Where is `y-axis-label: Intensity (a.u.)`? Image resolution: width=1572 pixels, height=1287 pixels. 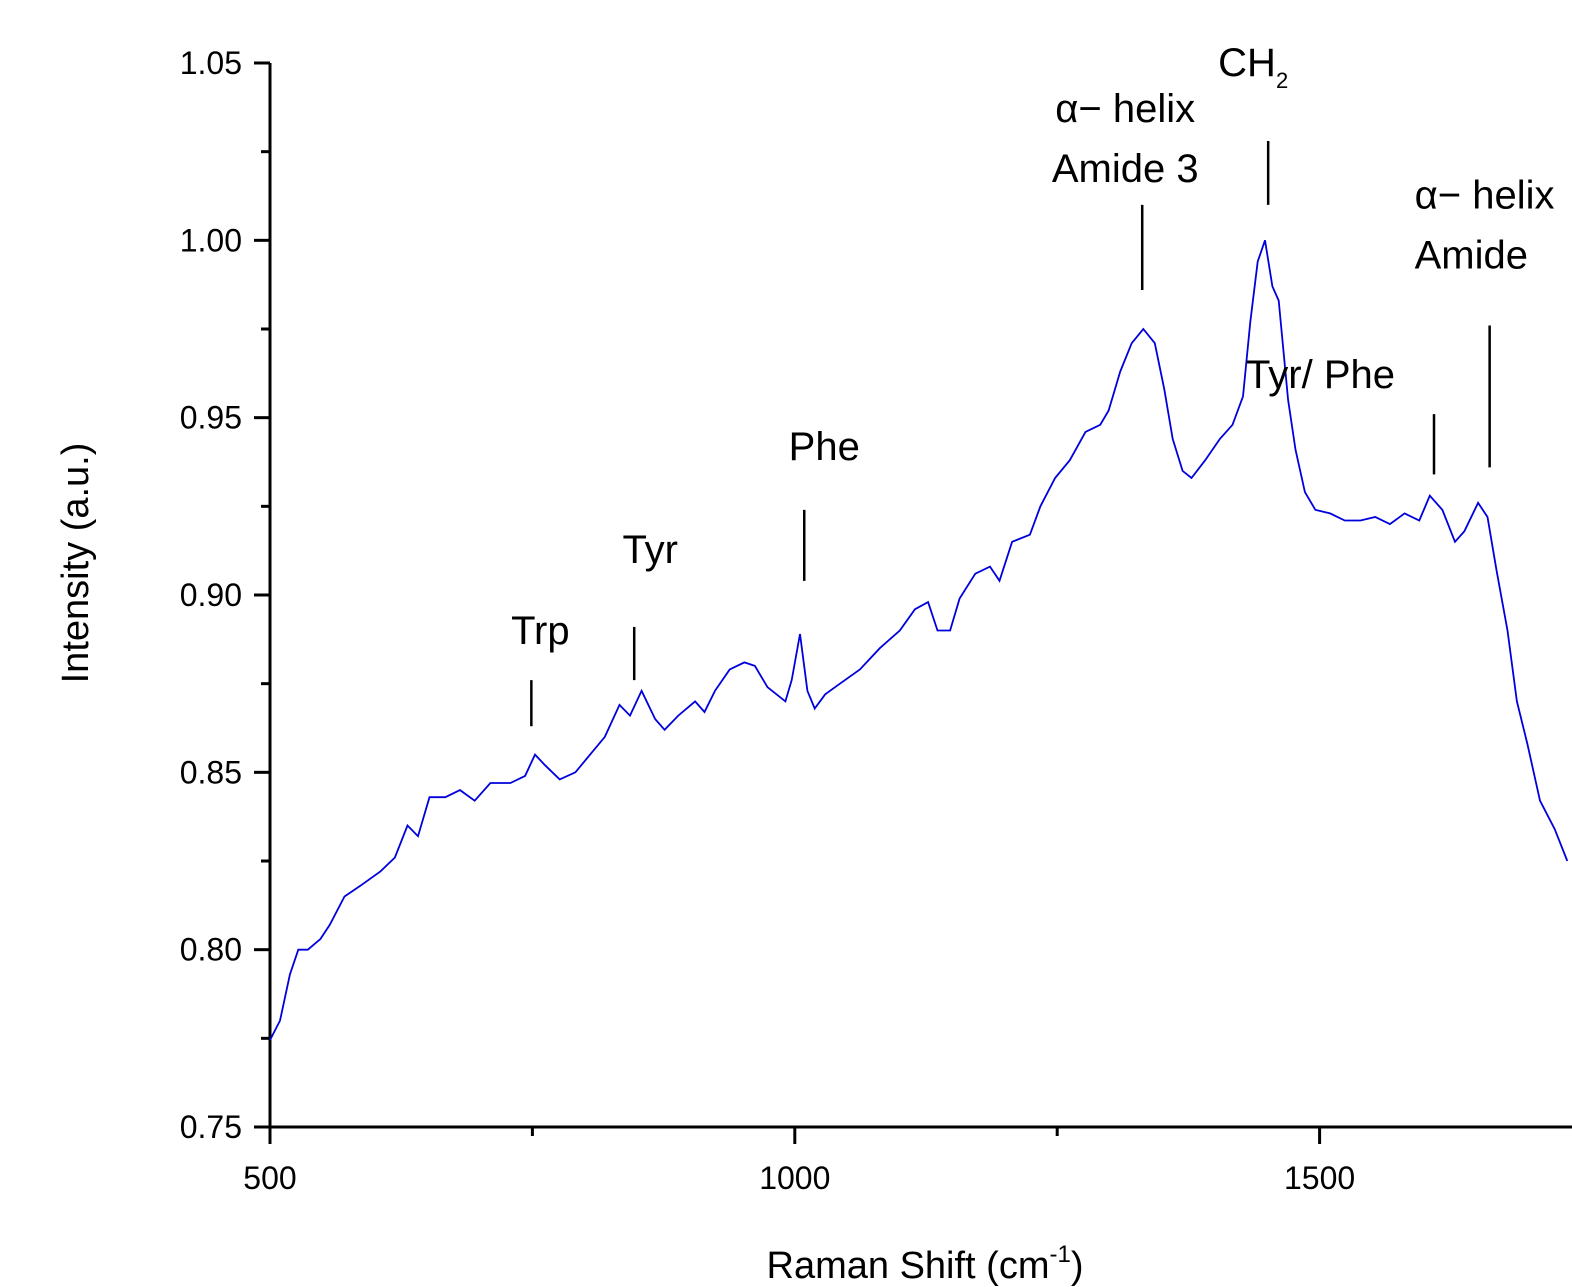 y-axis-label: Intensity (a.u.) is located at coordinates (76, 563).